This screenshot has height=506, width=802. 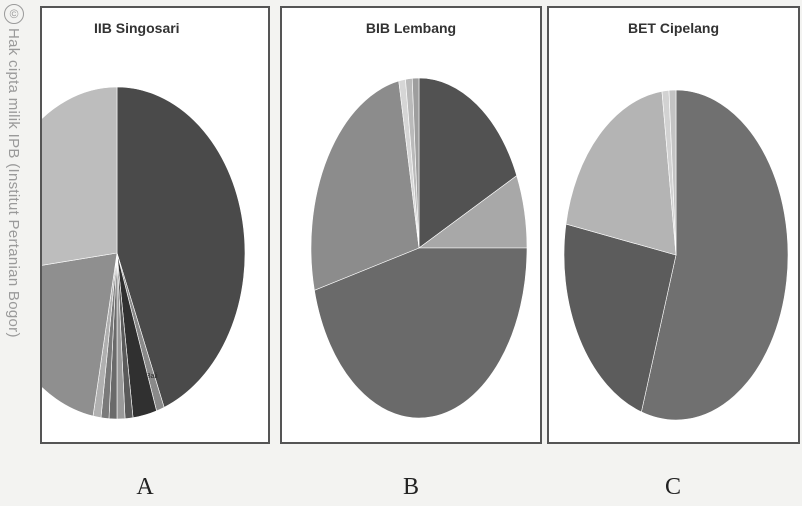 I want to click on panel-letter-a: A, so click(x=145, y=487).